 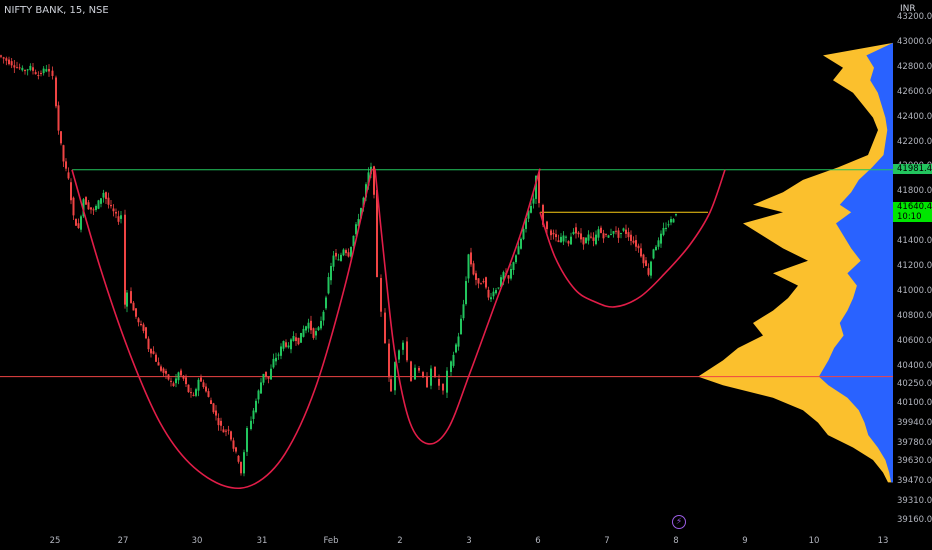 What do you see at coordinates (814, 541) in the screenshot?
I see `time-axis-label: 10` at bounding box center [814, 541].